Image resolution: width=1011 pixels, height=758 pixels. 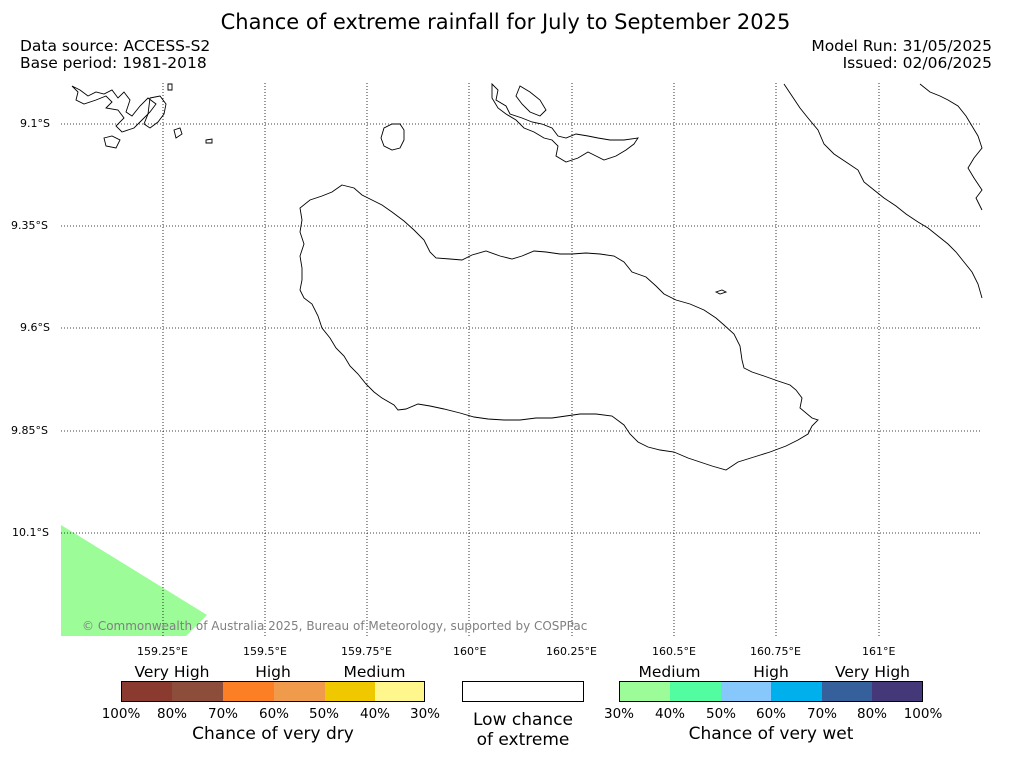 What do you see at coordinates (917, 63) in the screenshot?
I see `issued-date: Issued: 02/06/2025` at bounding box center [917, 63].